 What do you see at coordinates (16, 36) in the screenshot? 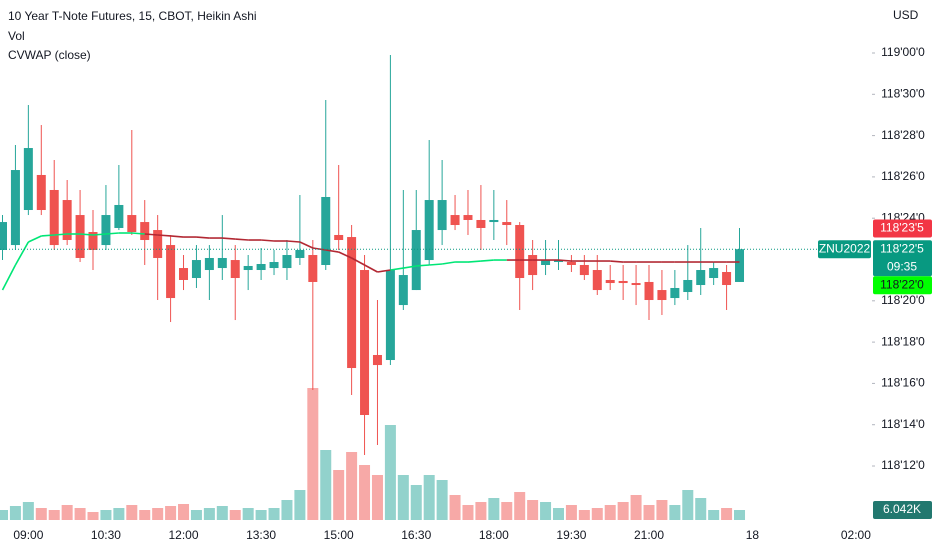
I see `volume-legend: Vol` at bounding box center [16, 36].